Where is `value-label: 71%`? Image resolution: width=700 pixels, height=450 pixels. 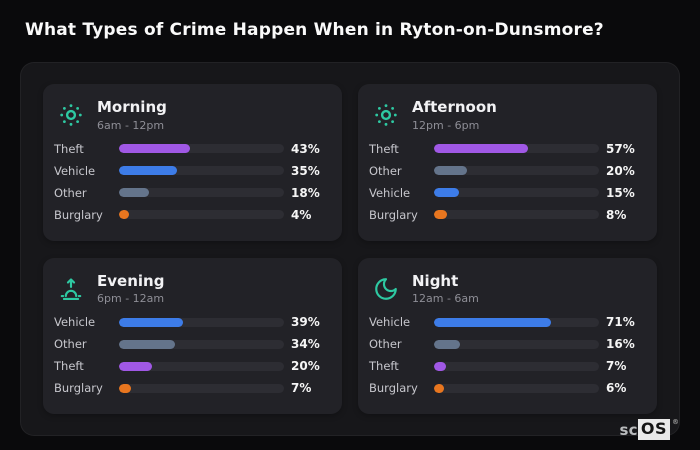 value-label: 71% is located at coordinates (620, 322).